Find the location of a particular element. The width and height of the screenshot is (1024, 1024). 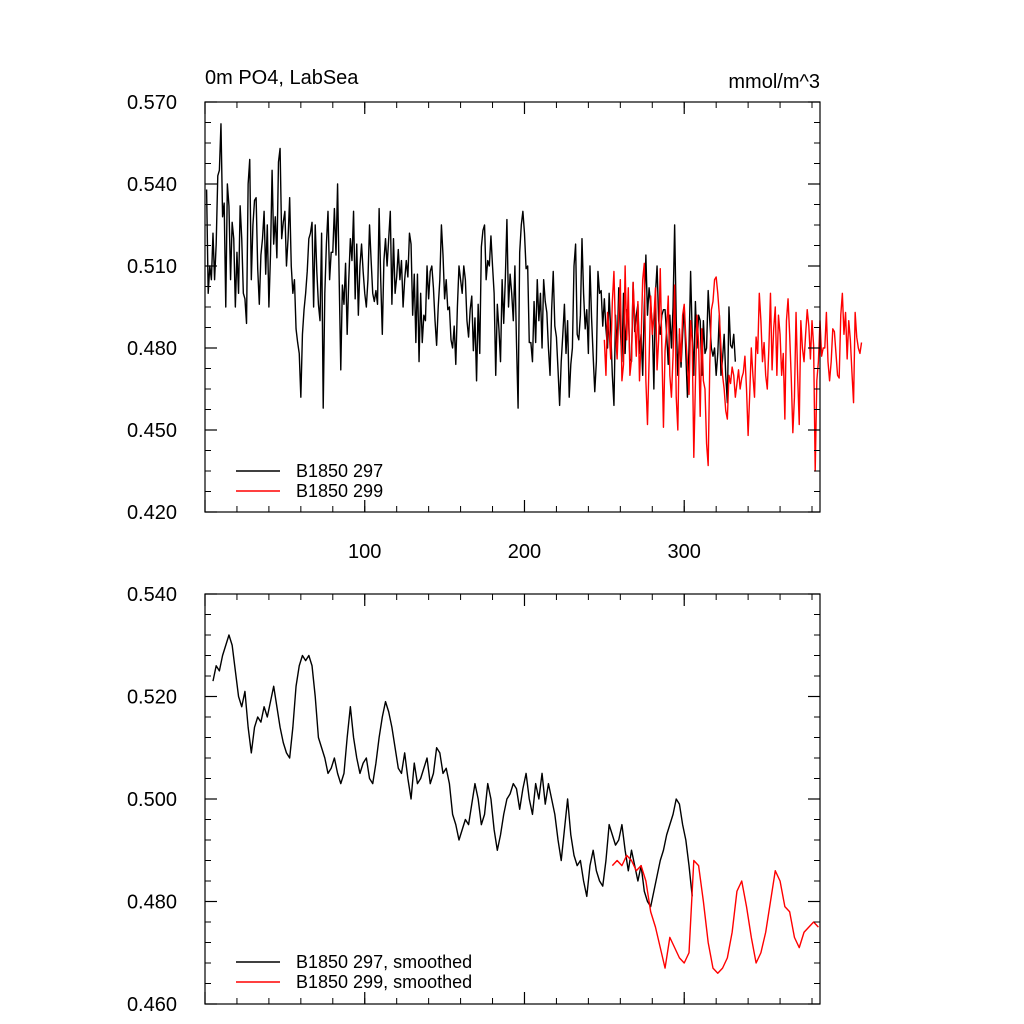

legend-label-b1850-299-smoothed: B1850 299, smoothed is located at coordinates (384, 982).